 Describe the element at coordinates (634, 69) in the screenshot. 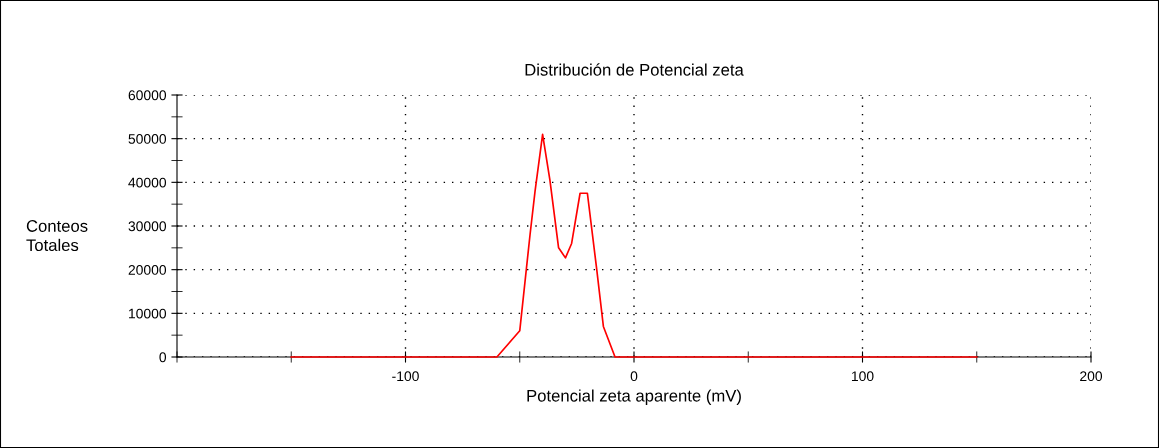

I see `chart-title: Distribución de Potencial zeta` at that location.